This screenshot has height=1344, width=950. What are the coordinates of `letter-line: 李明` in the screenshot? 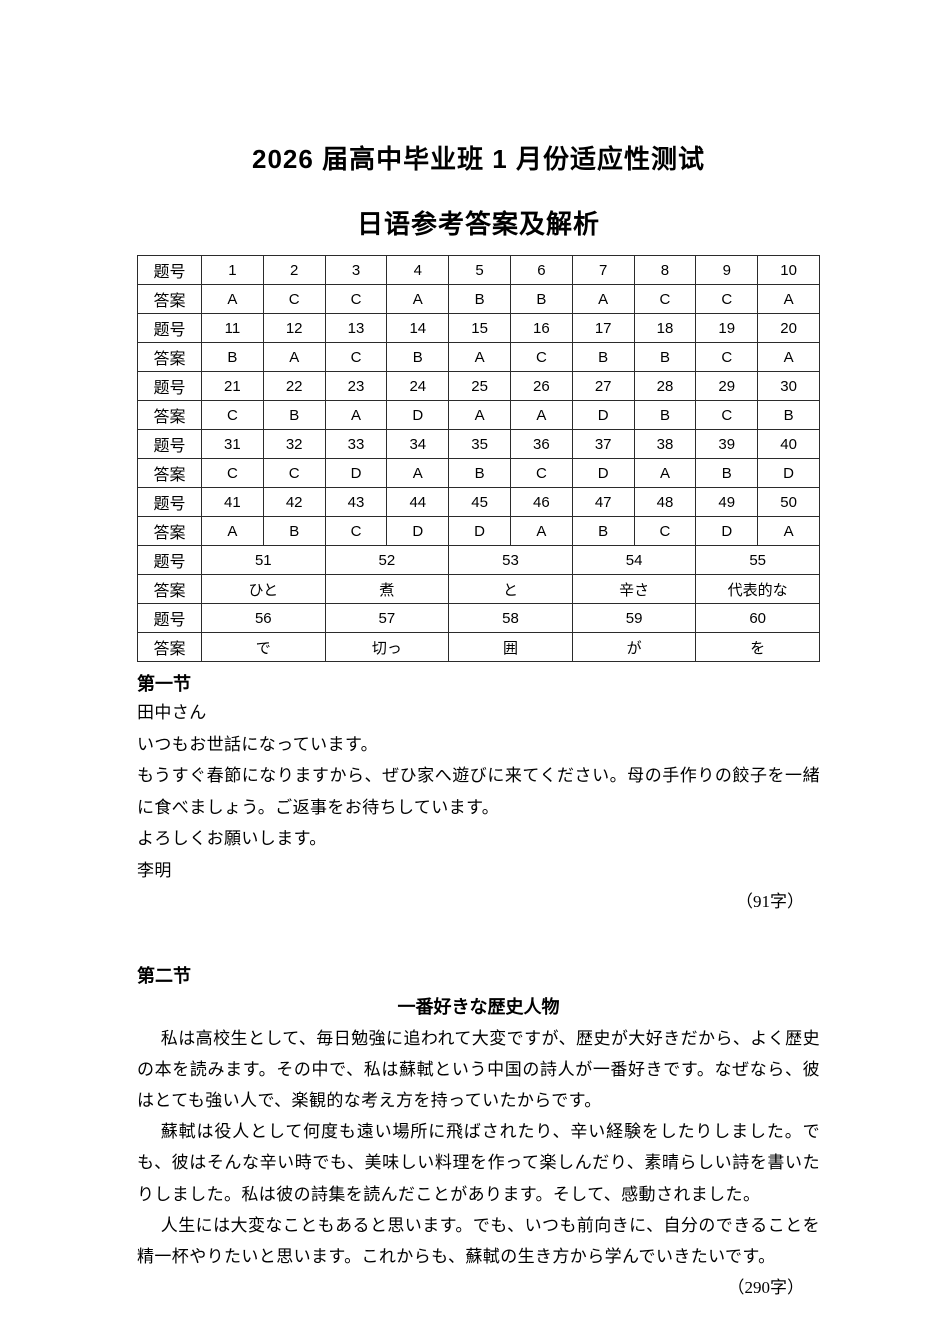 It's located at (154, 870).